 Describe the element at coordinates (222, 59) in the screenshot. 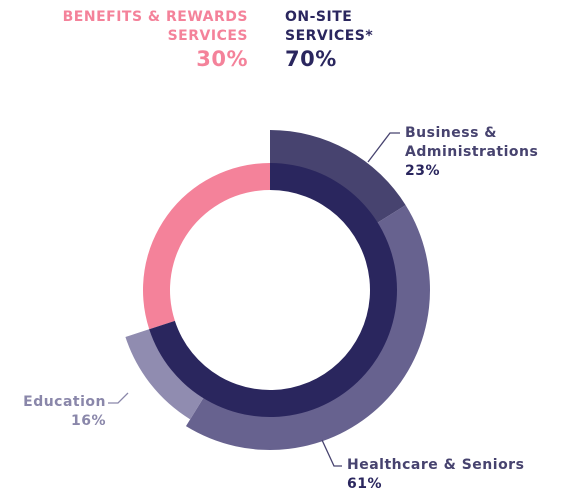

I see `value-label: 30%` at that location.